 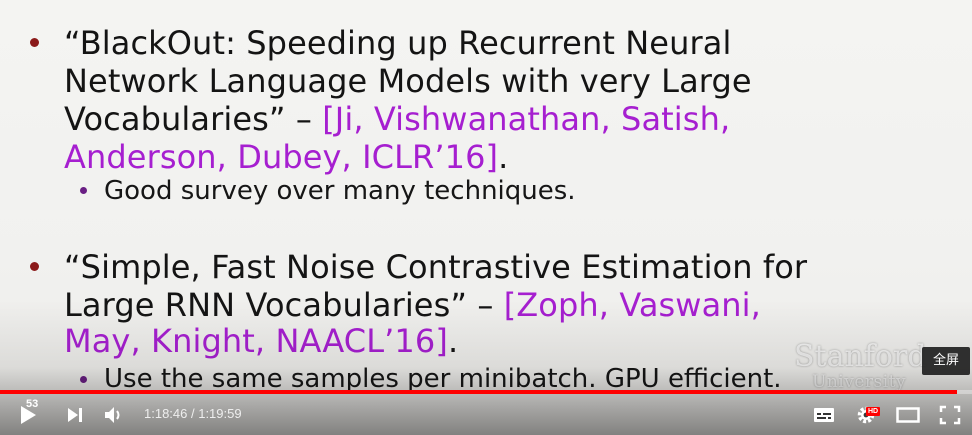 I want to click on next-icon, so click(x=75, y=414).